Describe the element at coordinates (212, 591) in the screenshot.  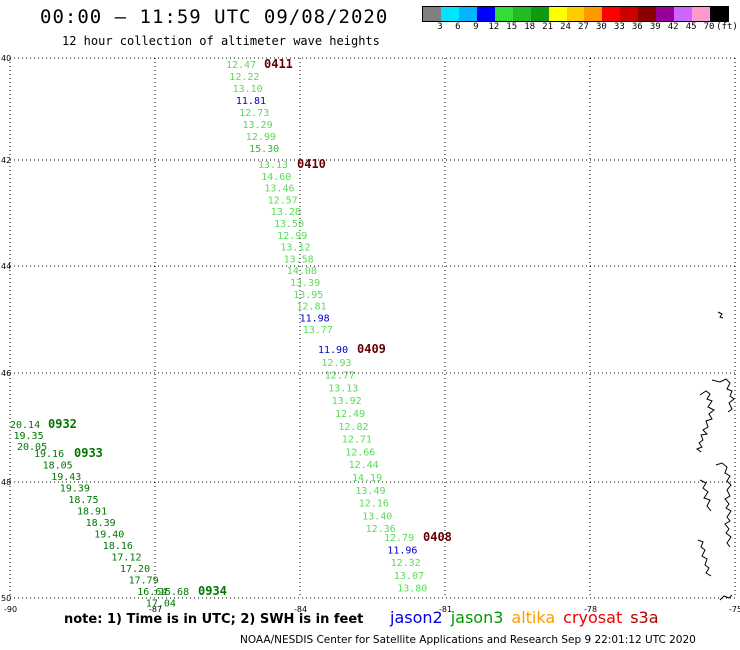
I see `pass-time-label: 0934` at that location.